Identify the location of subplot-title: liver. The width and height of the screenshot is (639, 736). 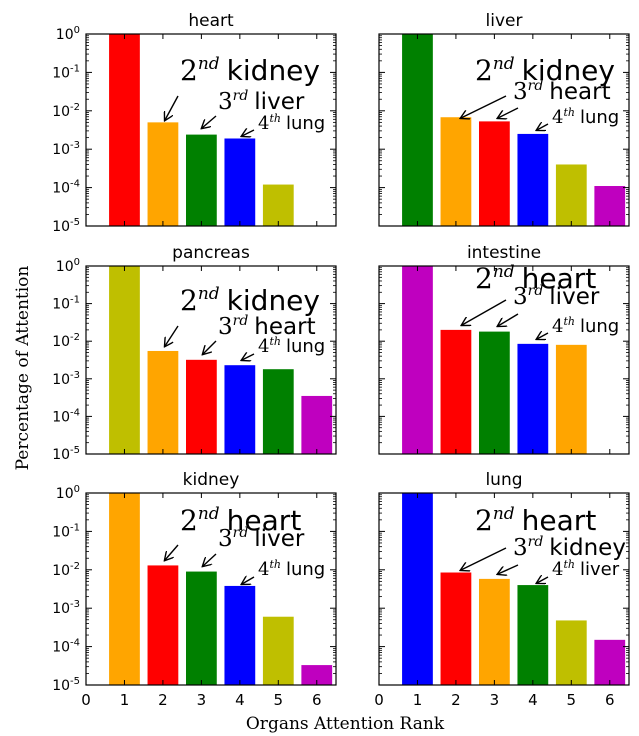
(504, 21).